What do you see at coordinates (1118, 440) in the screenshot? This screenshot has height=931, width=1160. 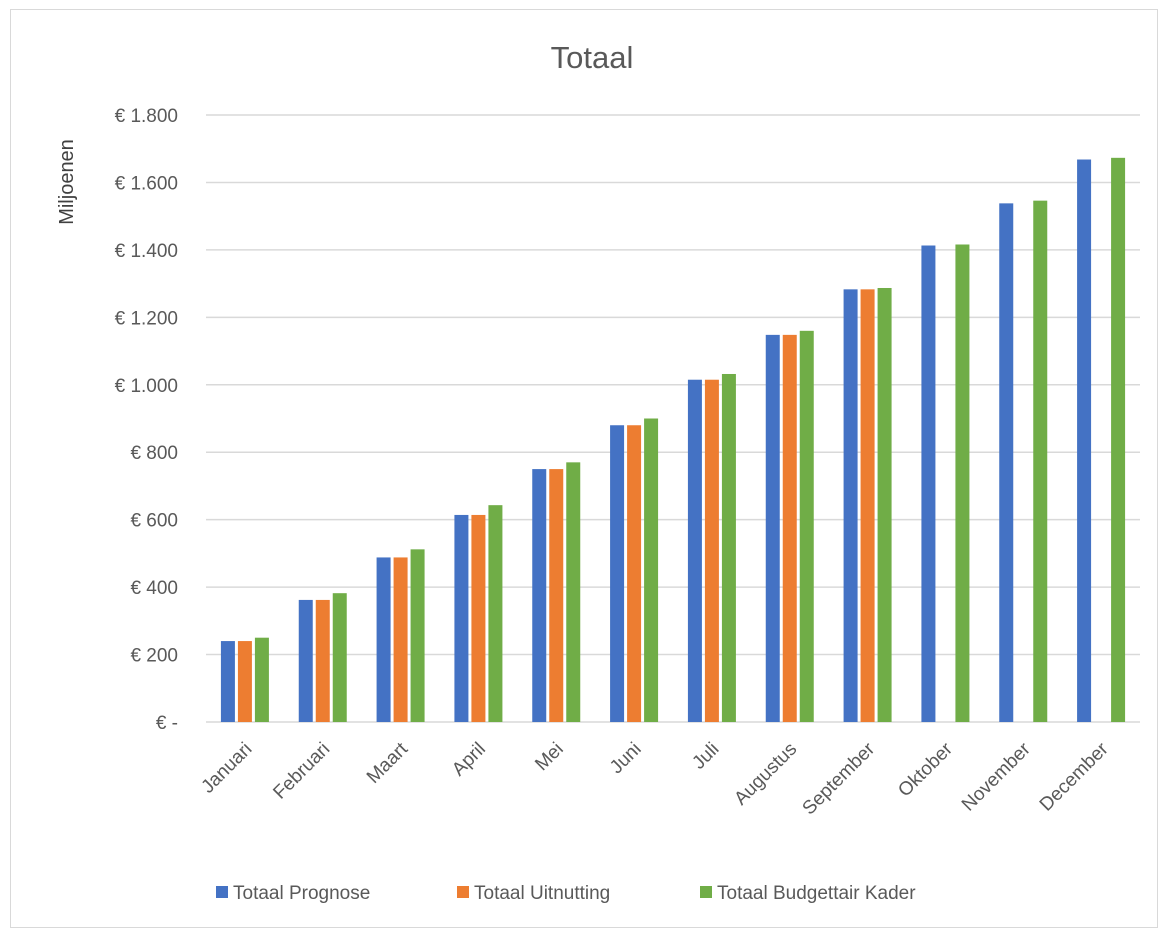 I see `bar-totaal-budgettair-kader-december` at bounding box center [1118, 440].